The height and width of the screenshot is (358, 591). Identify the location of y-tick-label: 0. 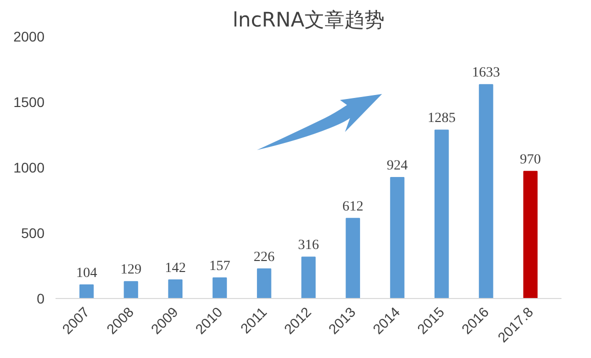
(40, 298).